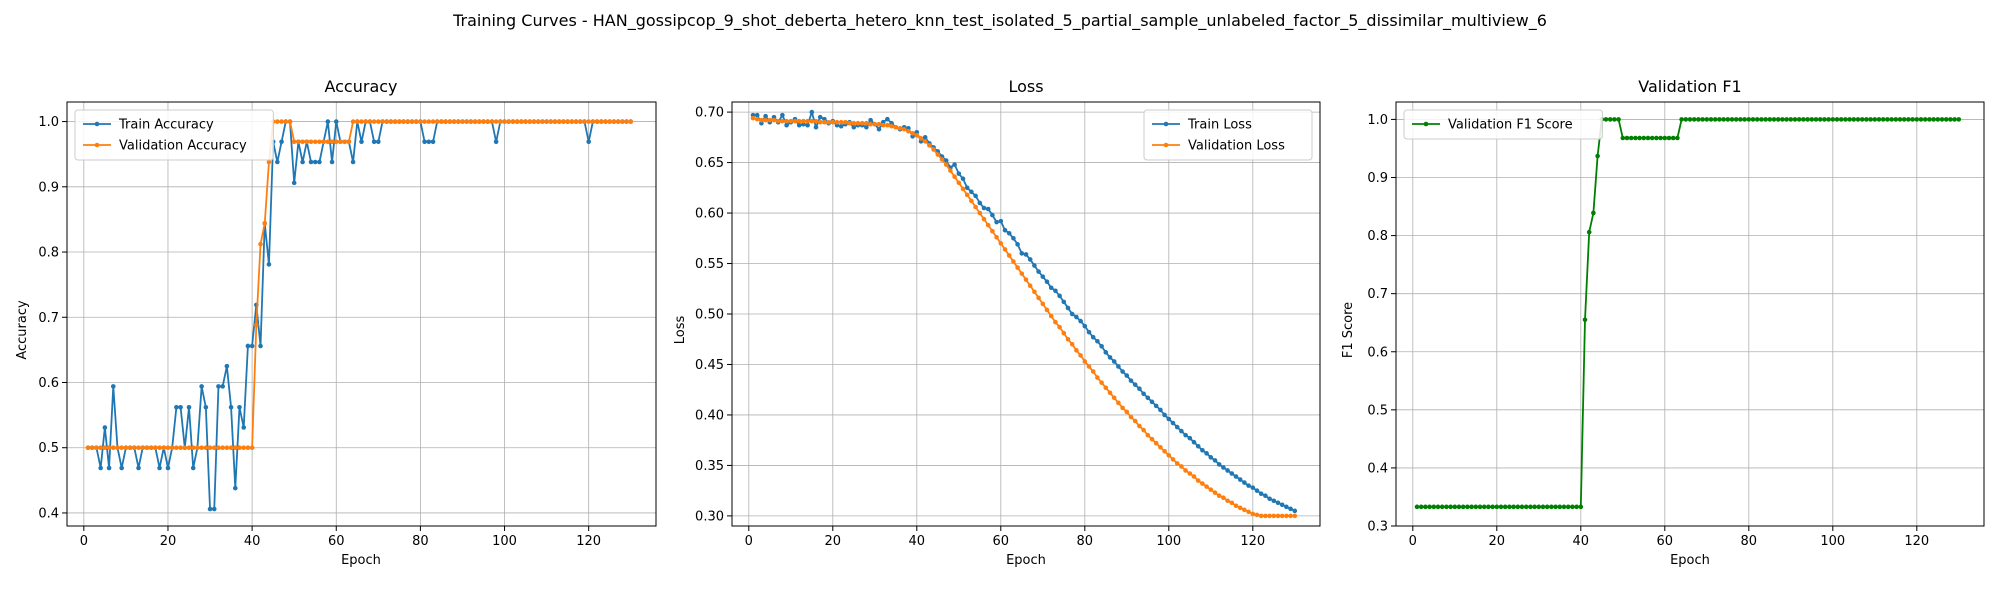  I want to click on accuracy-x-tick-label: 0, so click(84, 541).